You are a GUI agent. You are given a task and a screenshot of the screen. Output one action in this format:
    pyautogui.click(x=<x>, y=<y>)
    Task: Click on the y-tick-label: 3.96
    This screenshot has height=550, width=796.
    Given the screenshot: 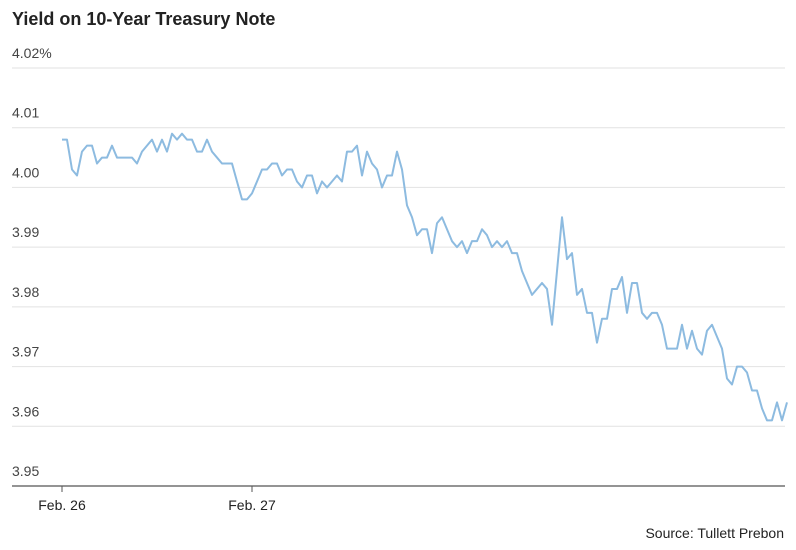 What is the action you would take?
    pyautogui.click(x=25, y=411)
    